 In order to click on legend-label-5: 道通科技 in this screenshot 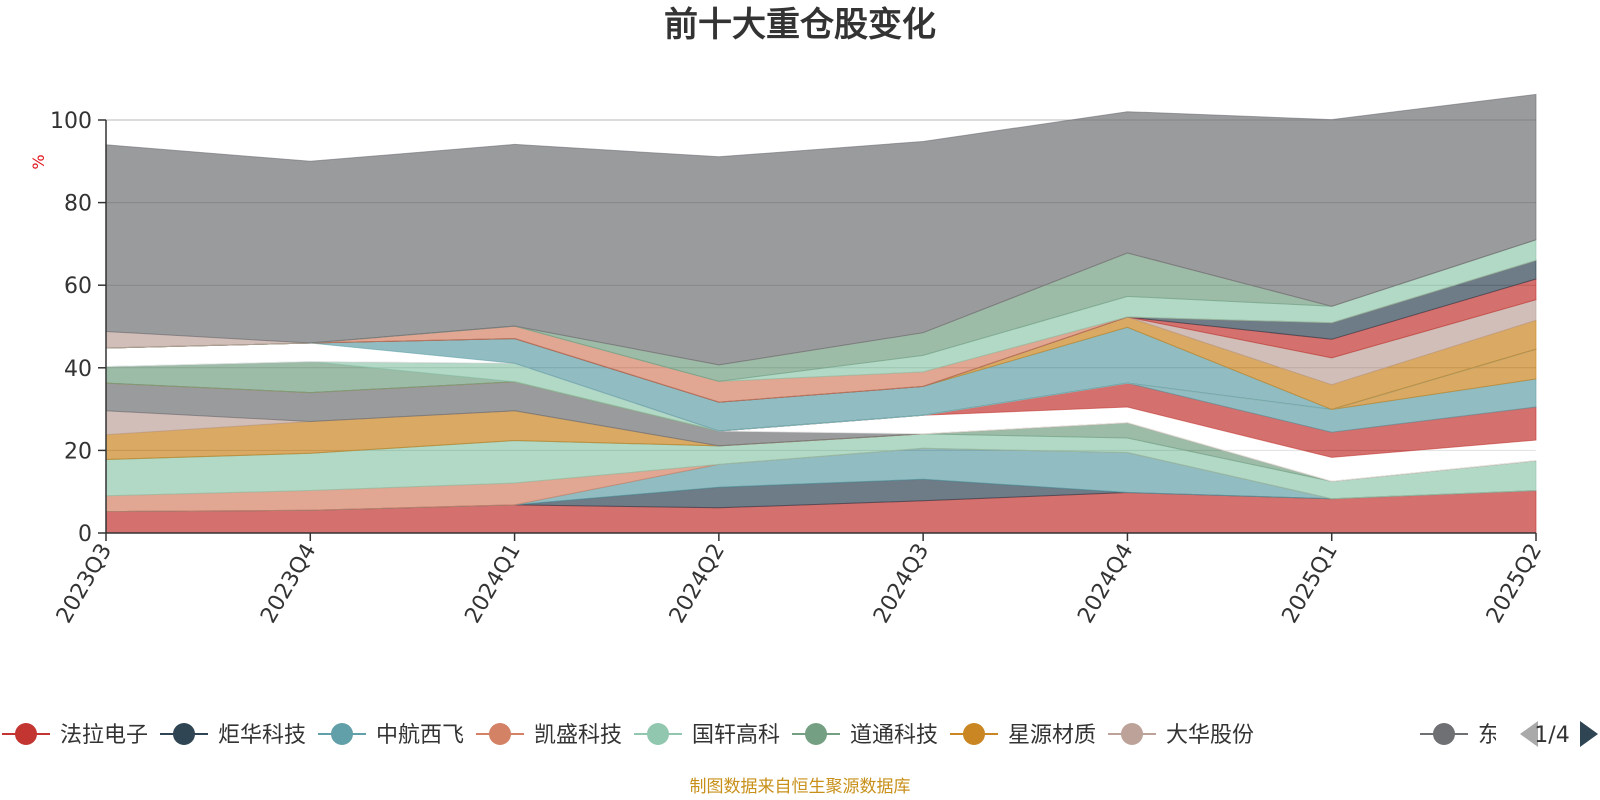, I will do `click(894, 735)`.